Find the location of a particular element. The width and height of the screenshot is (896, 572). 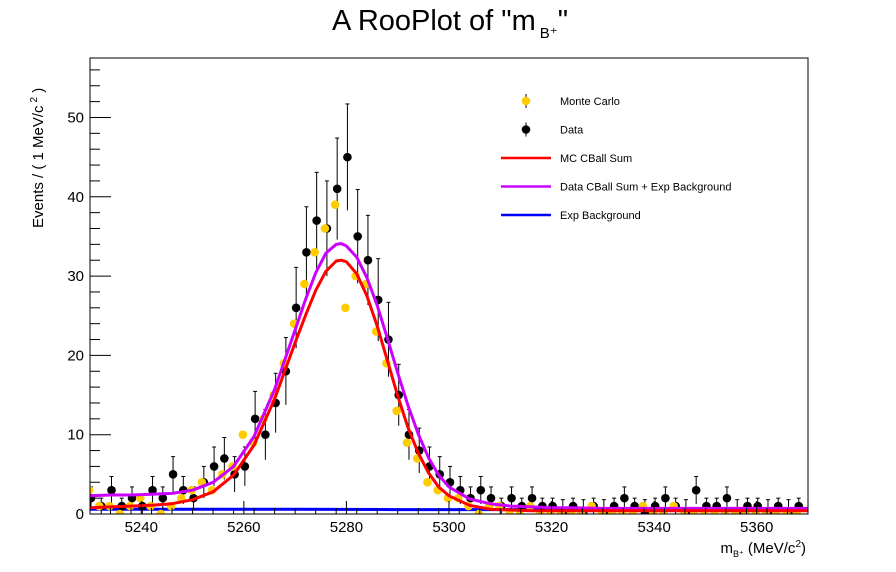

x-axis-label: mB⁺ (MeV/c2) is located at coordinates (763, 549).